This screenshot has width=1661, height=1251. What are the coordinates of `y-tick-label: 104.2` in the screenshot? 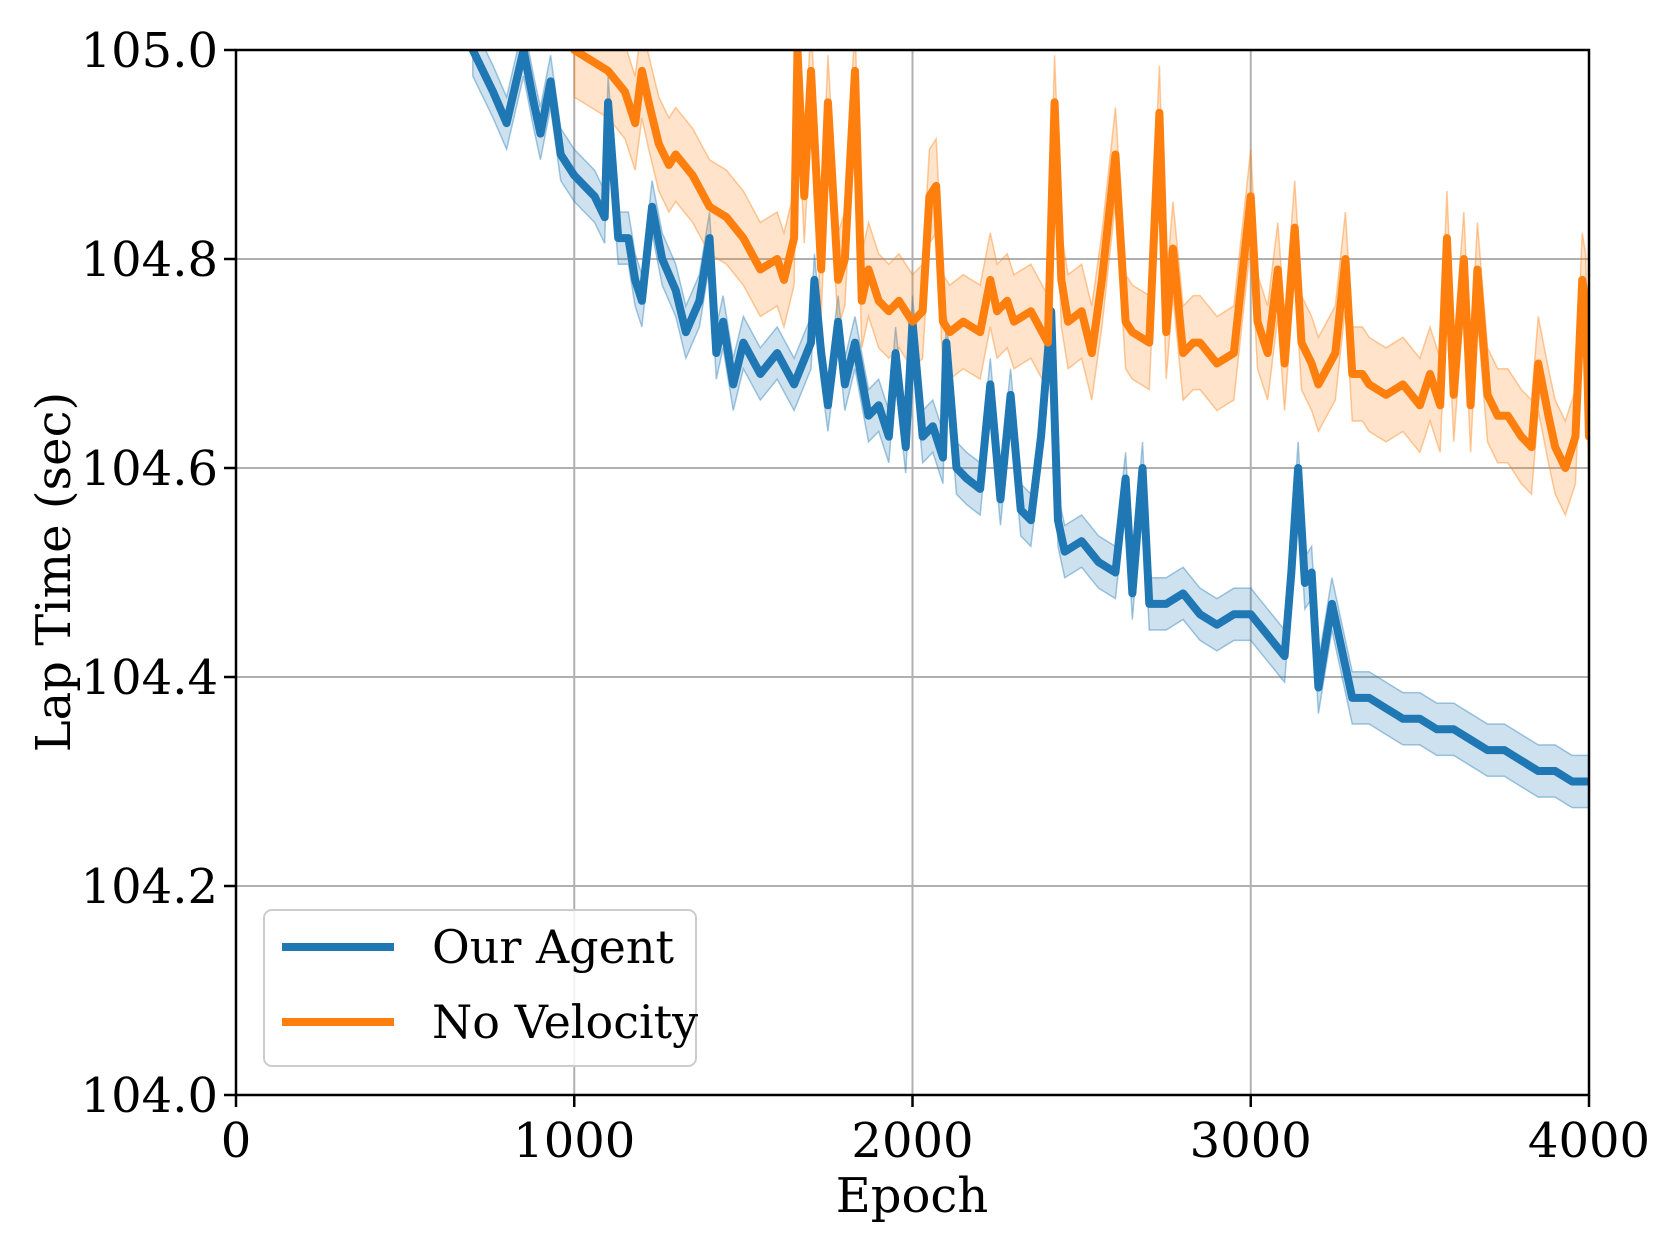 It's located at (149, 887).